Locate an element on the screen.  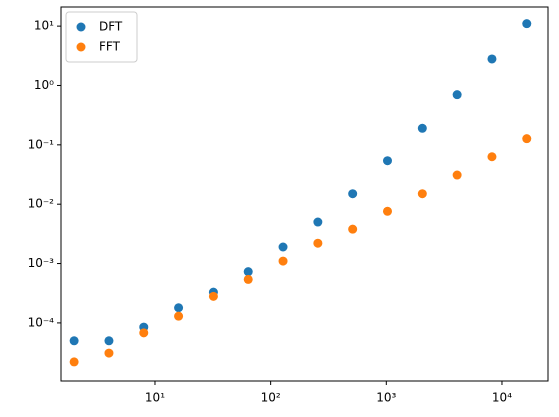
x-tick-label: 10³ is located at coordinates (386, 398).